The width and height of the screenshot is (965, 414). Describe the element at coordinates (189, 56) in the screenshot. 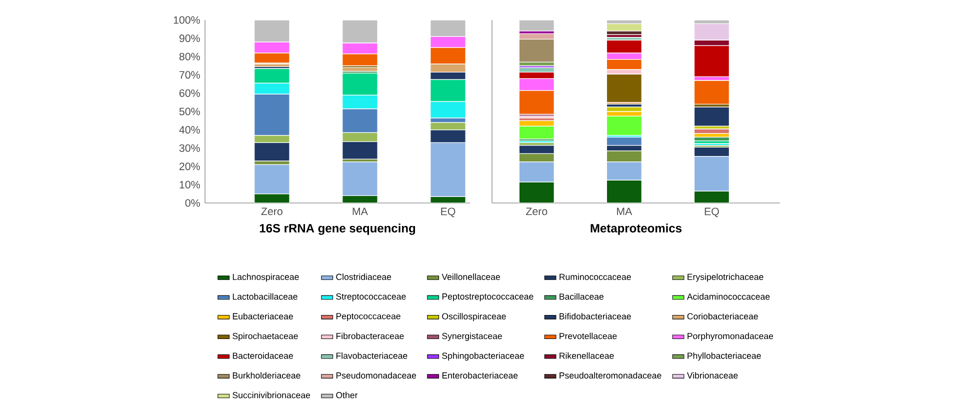

I see `y-tick-label: 80%` at that location.